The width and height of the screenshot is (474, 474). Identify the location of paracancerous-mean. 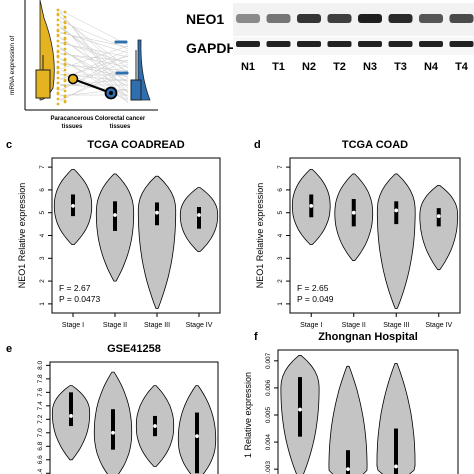
(73, 79).